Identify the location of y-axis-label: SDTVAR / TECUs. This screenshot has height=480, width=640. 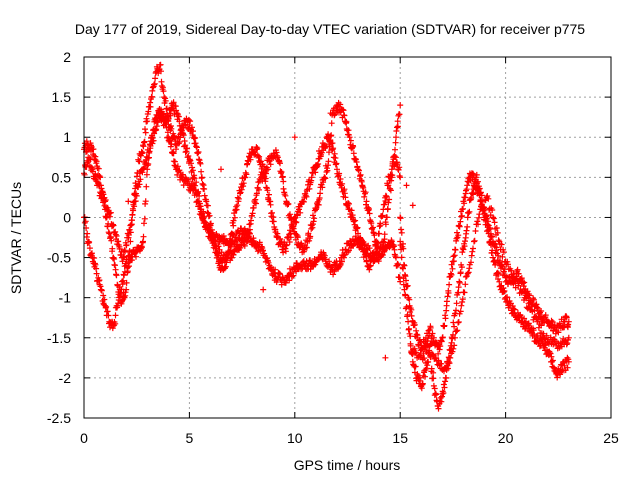
(16, 238).